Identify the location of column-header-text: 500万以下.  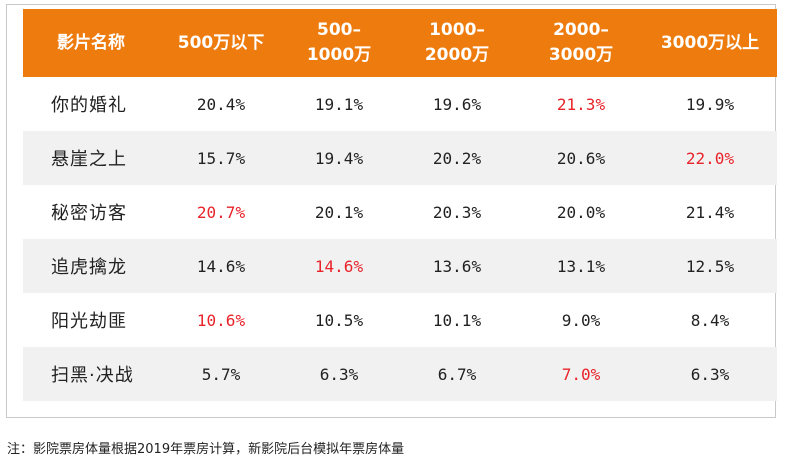
(221, 43).